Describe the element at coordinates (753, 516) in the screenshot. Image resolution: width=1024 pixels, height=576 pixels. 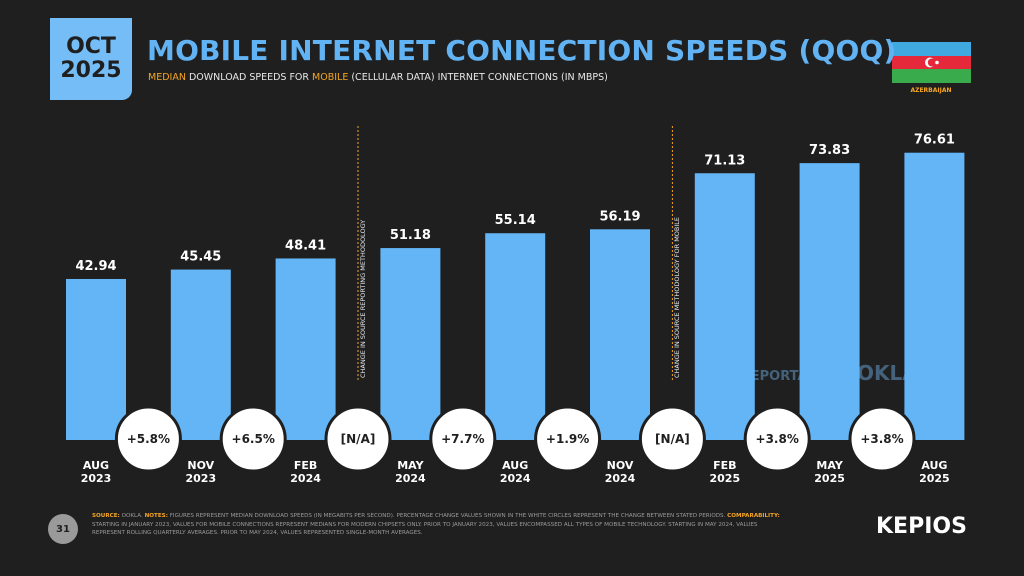
I see `footnote-label: COMPARABILITY:` at that location.